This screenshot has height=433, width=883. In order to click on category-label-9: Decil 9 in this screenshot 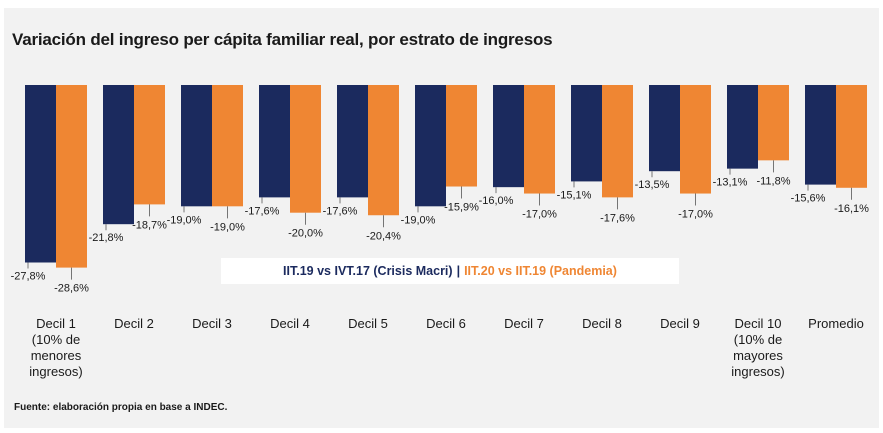, I will do `click(680, 323)`.